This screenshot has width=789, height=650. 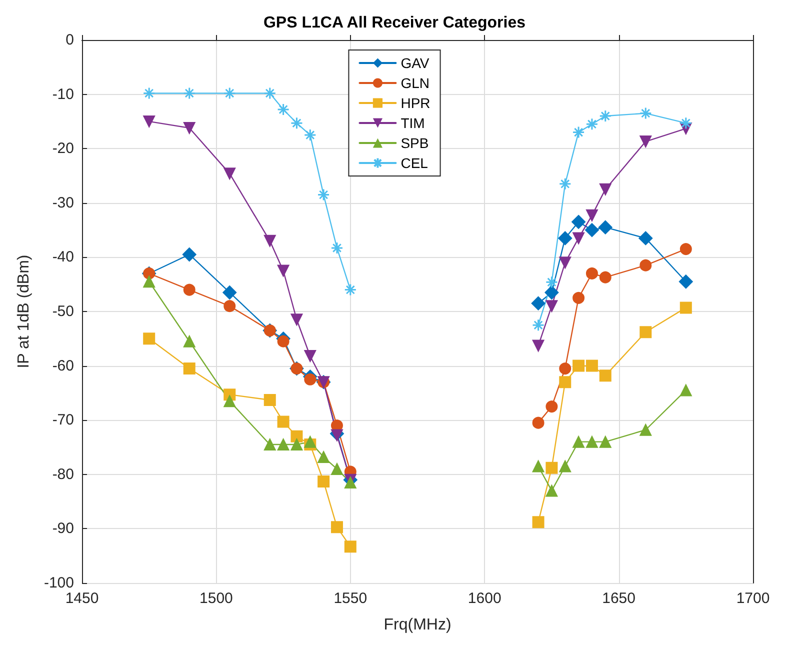 What do you see at coordinates (24, 311) in the screenshot?
I see `y-axis-title: IP at 1dB (dBm)` at bounding box center [24, 311].